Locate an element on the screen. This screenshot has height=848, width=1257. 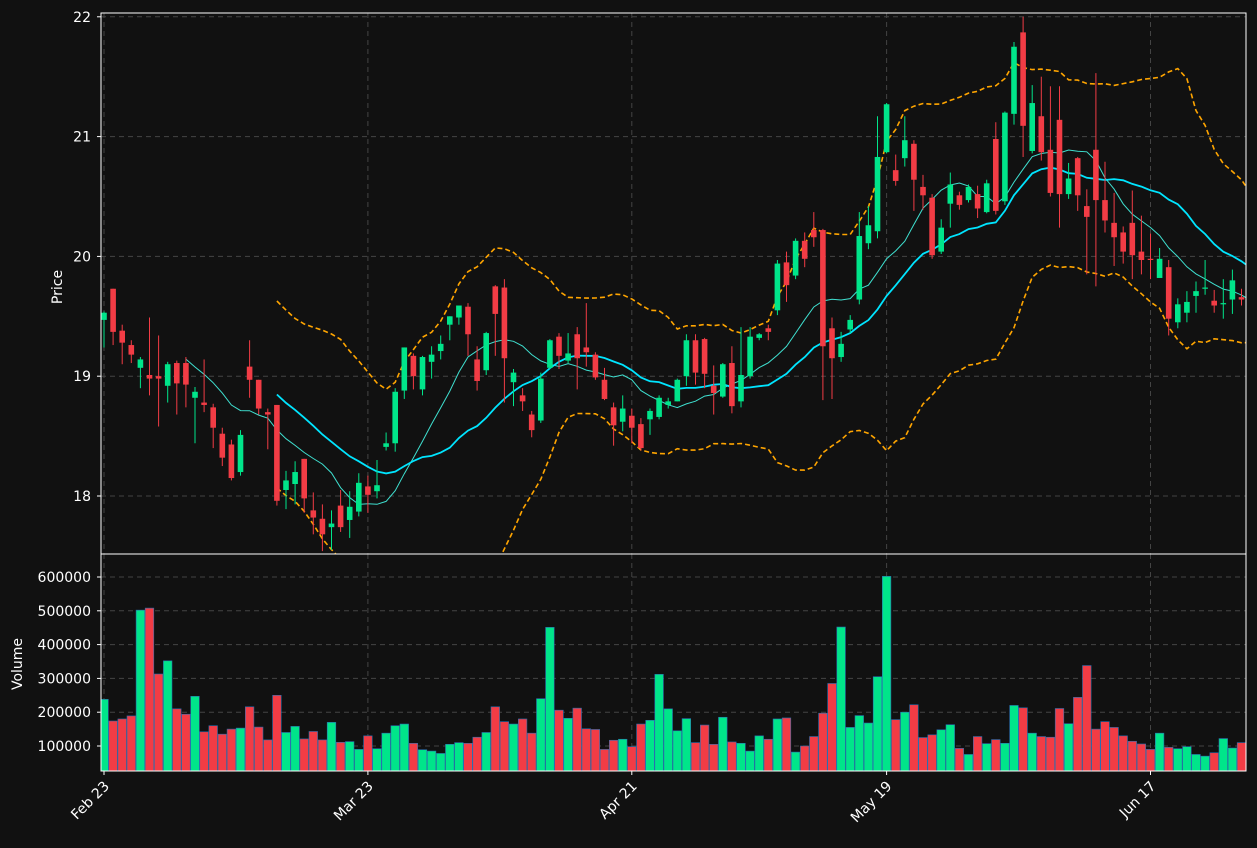
price-y-ticks: 18 19 20 21 22 is located at coordinates (87, 257).